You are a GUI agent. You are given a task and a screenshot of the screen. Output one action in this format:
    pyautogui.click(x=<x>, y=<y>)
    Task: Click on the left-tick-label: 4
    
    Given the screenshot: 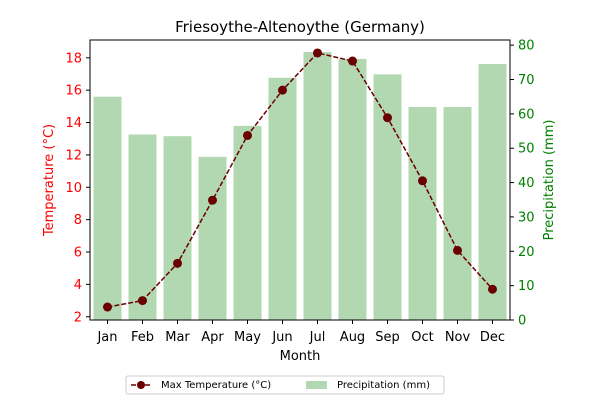 What is the action you would take?
    pyautogui.click(x=78, y=285)
    